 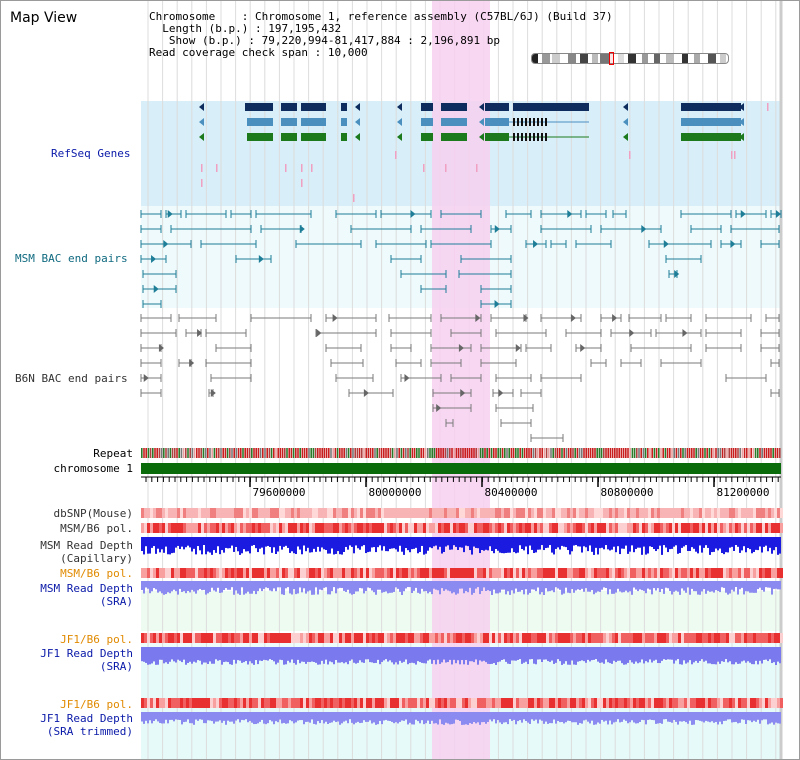 What do you see at coordinates (302, 183) in the screenshot?
I see `gene-tick` at bounding box center [302, 183].